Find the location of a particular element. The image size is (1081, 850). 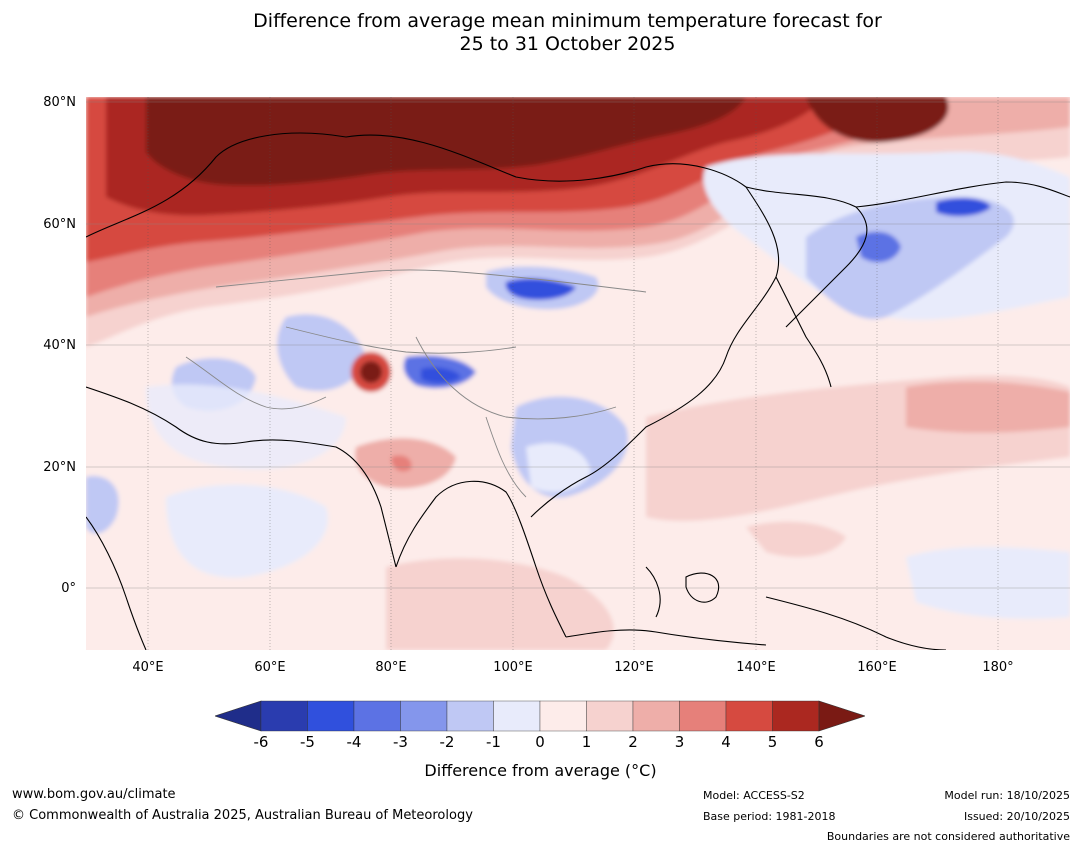

model-run-text: Model run: 18/10/2025 is located at coordinates (1007, 795).